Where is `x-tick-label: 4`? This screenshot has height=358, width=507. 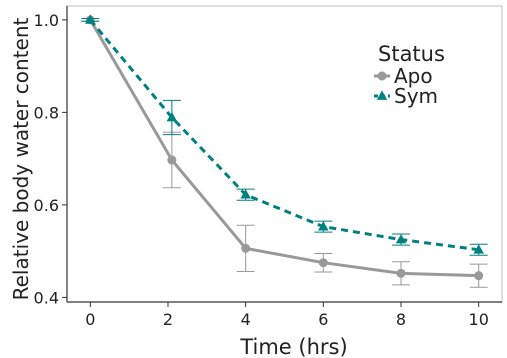
x-tick-label: 4 is located at coordinates (246, 319).